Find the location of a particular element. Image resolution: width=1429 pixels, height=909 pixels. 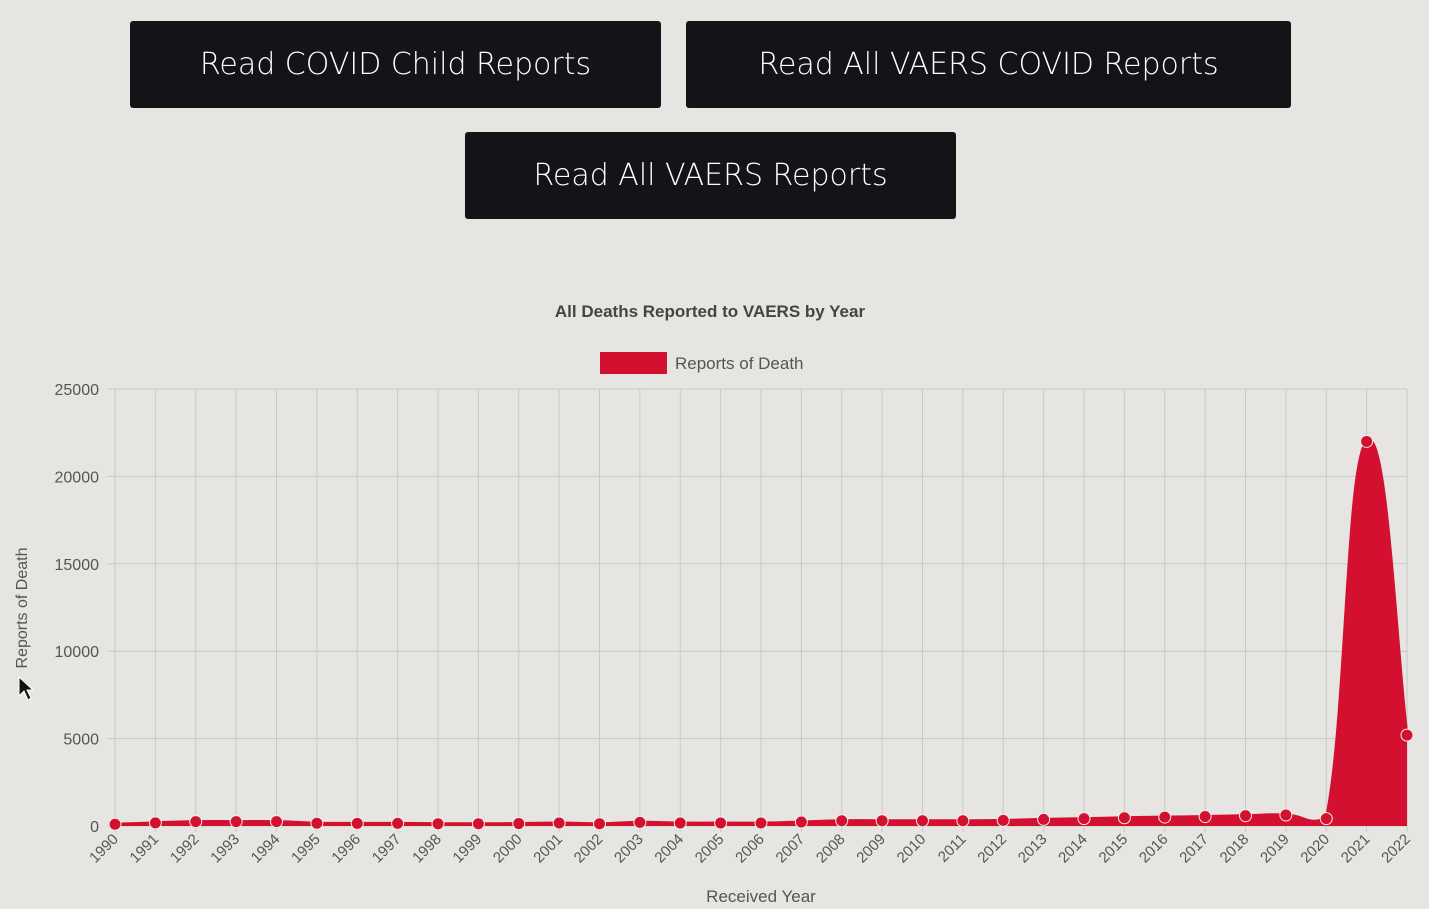

x-tick-label: 1993 is located at coordinates (225, 849).